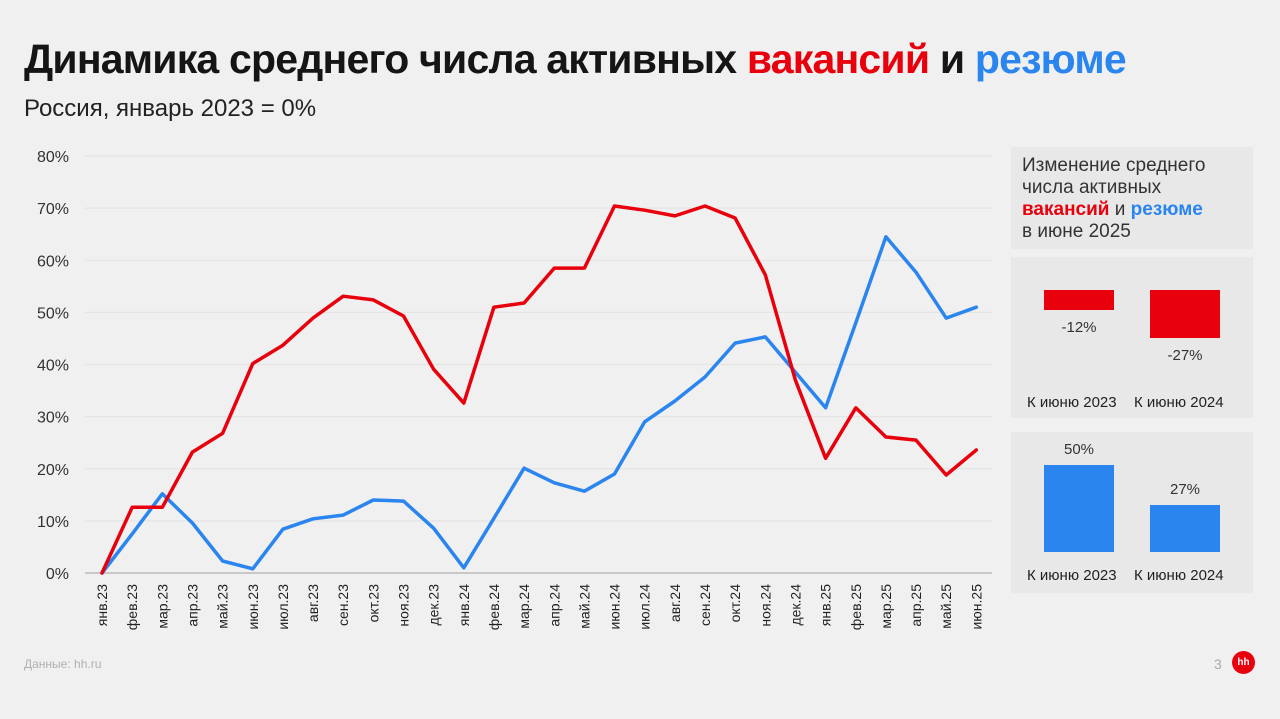 The width and height of the screenshot is (1280, 719). I want to click on x-tick-label: июл.23, so click(283, 607).